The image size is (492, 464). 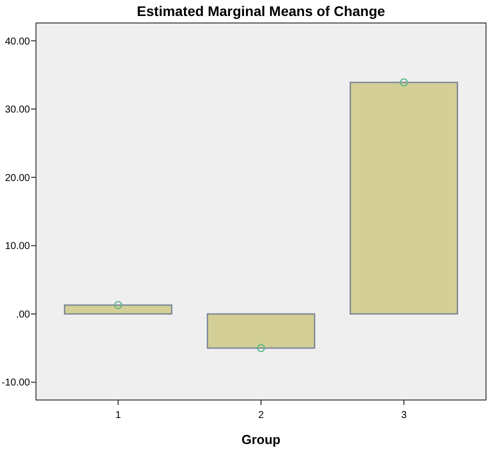 What do you see at coordinates (17, 178) in the screenshot?
I see `y-tick-label: 20.00` at bounding box center [17, 178].